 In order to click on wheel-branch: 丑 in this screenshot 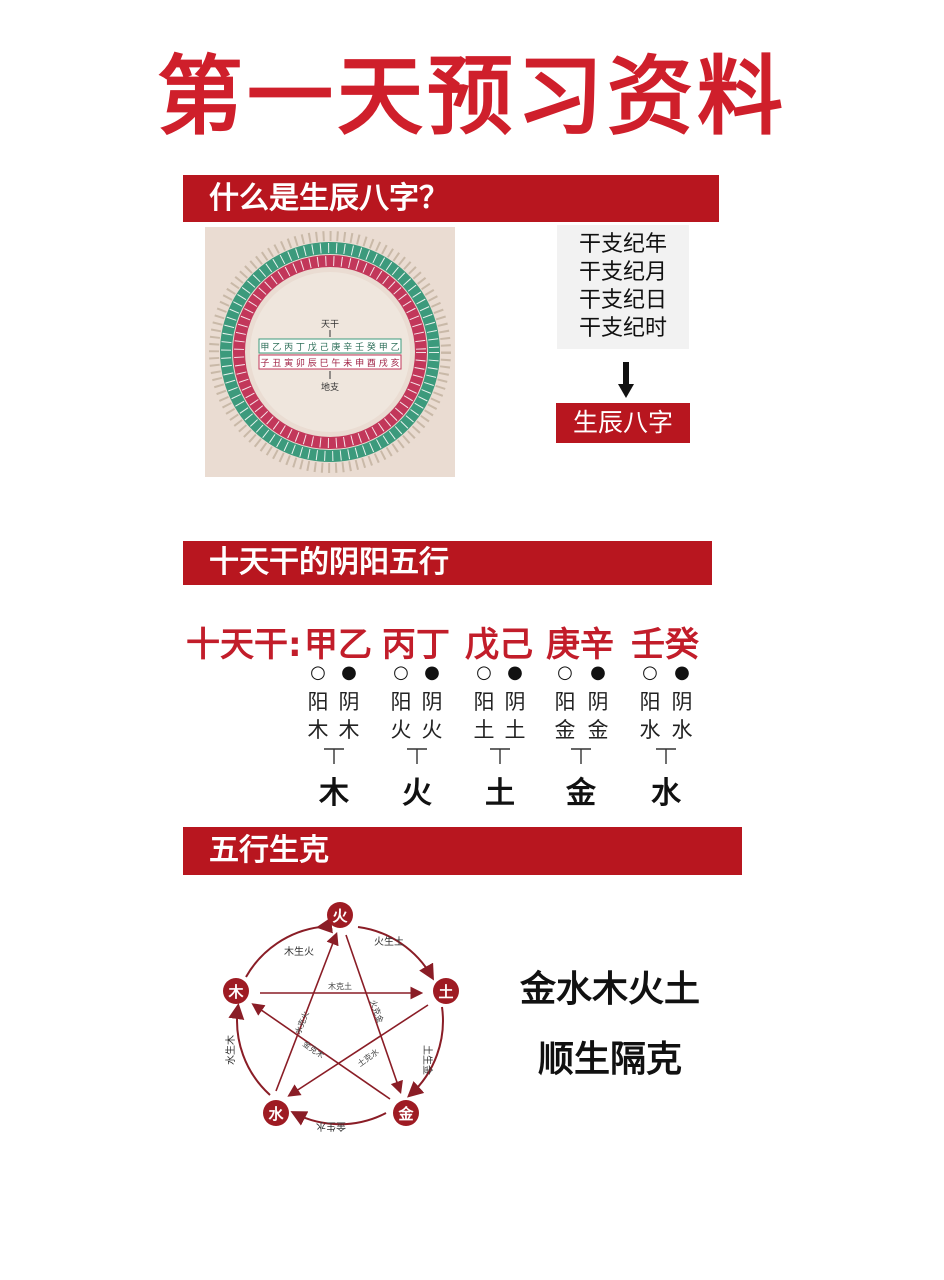, I will do `click(276, 363)`.